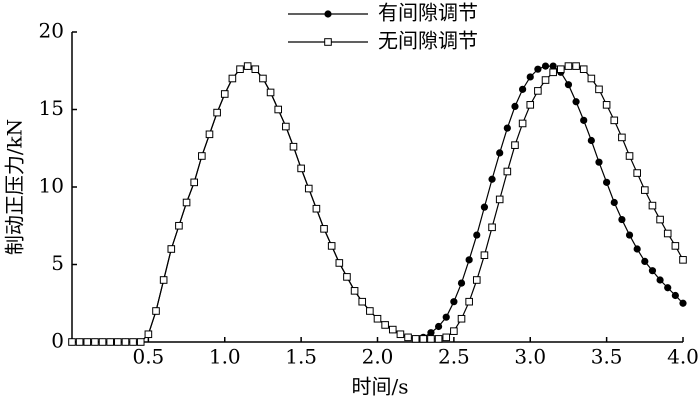 Image resolution: width=700 pixels, height=403 pixels. Describe the element at coordinates (428, 41) in the screenshot. I see `legend-label: 无间隙调节` at that location.